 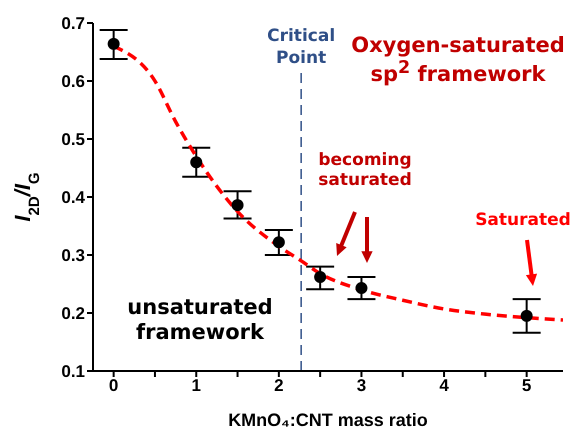 I want to click on annotation: unsaturated framework, so click(x=200, y=319).